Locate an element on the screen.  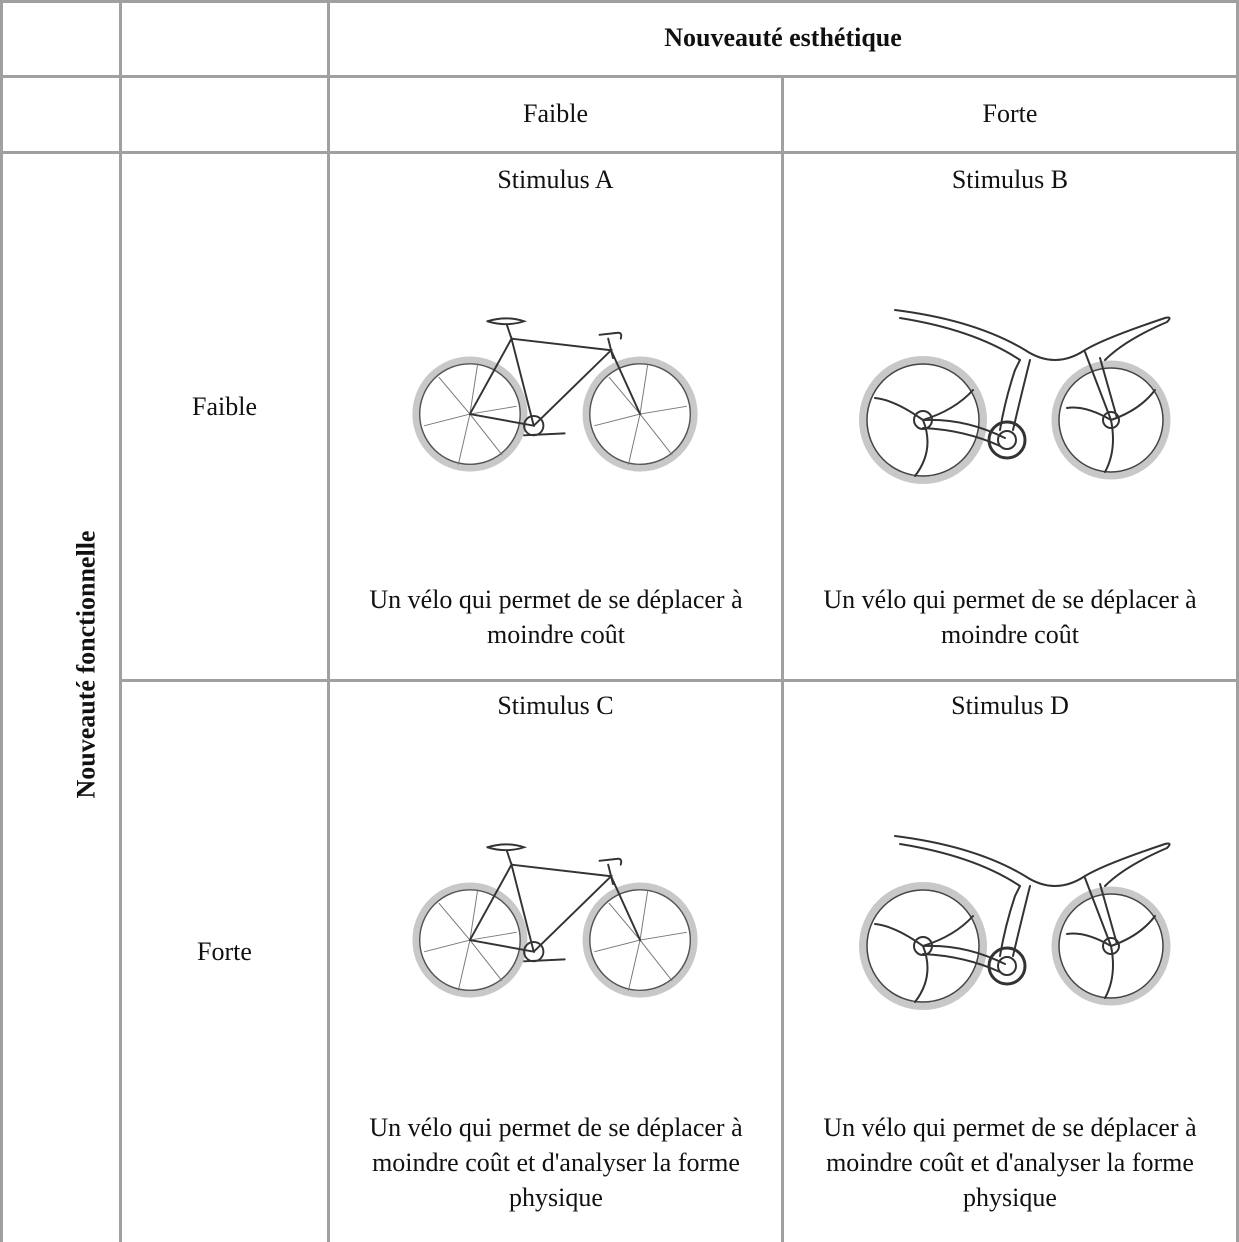
column-level: Faible is located at coordinates (555, 113).